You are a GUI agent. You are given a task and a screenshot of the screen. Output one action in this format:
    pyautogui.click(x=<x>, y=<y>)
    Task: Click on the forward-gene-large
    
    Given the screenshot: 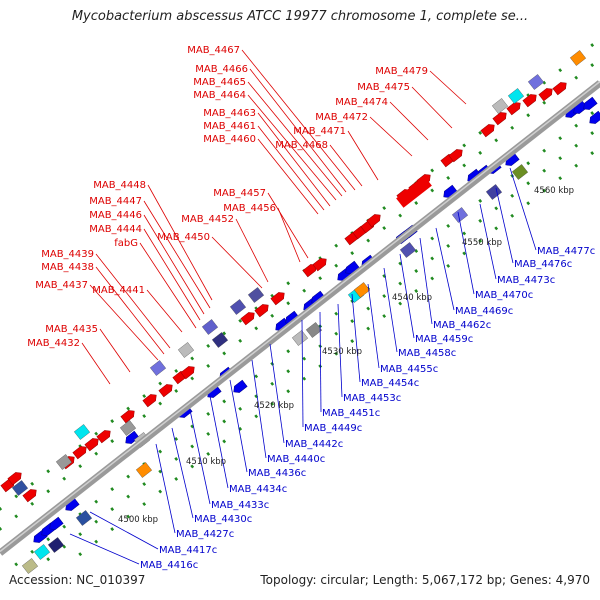 What is the action you would take?
    pyautogui.click(x=414, y=192)
    